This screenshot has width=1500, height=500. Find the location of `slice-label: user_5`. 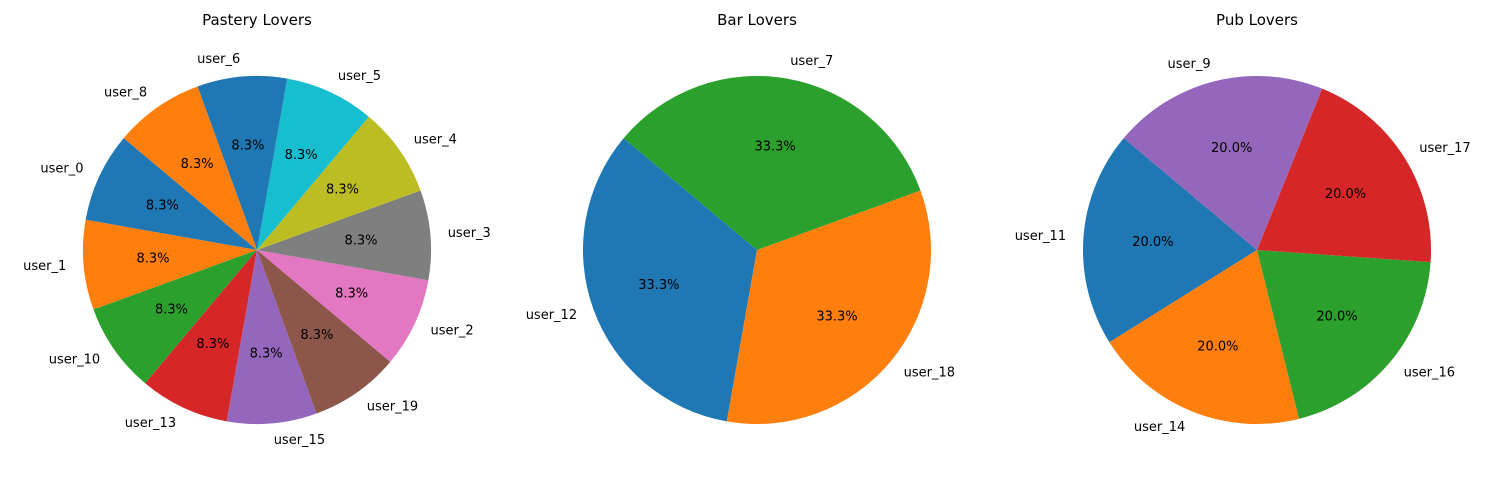

slice-label: user_5 is located at coordinates (359, 76).